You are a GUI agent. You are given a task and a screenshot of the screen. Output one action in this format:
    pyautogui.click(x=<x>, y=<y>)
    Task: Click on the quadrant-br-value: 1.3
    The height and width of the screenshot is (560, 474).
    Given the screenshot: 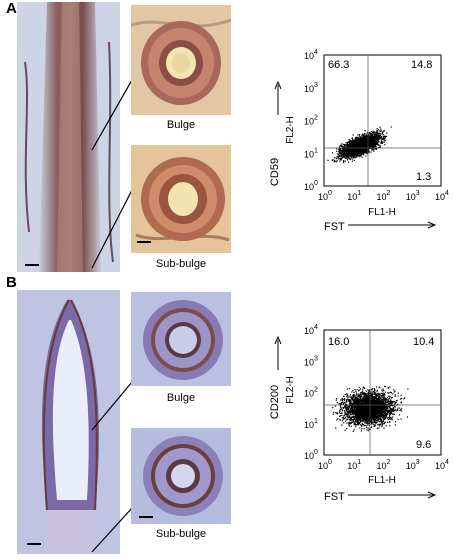 What is the action you would take?
    pyautogui.click(x=423, y=177)
    